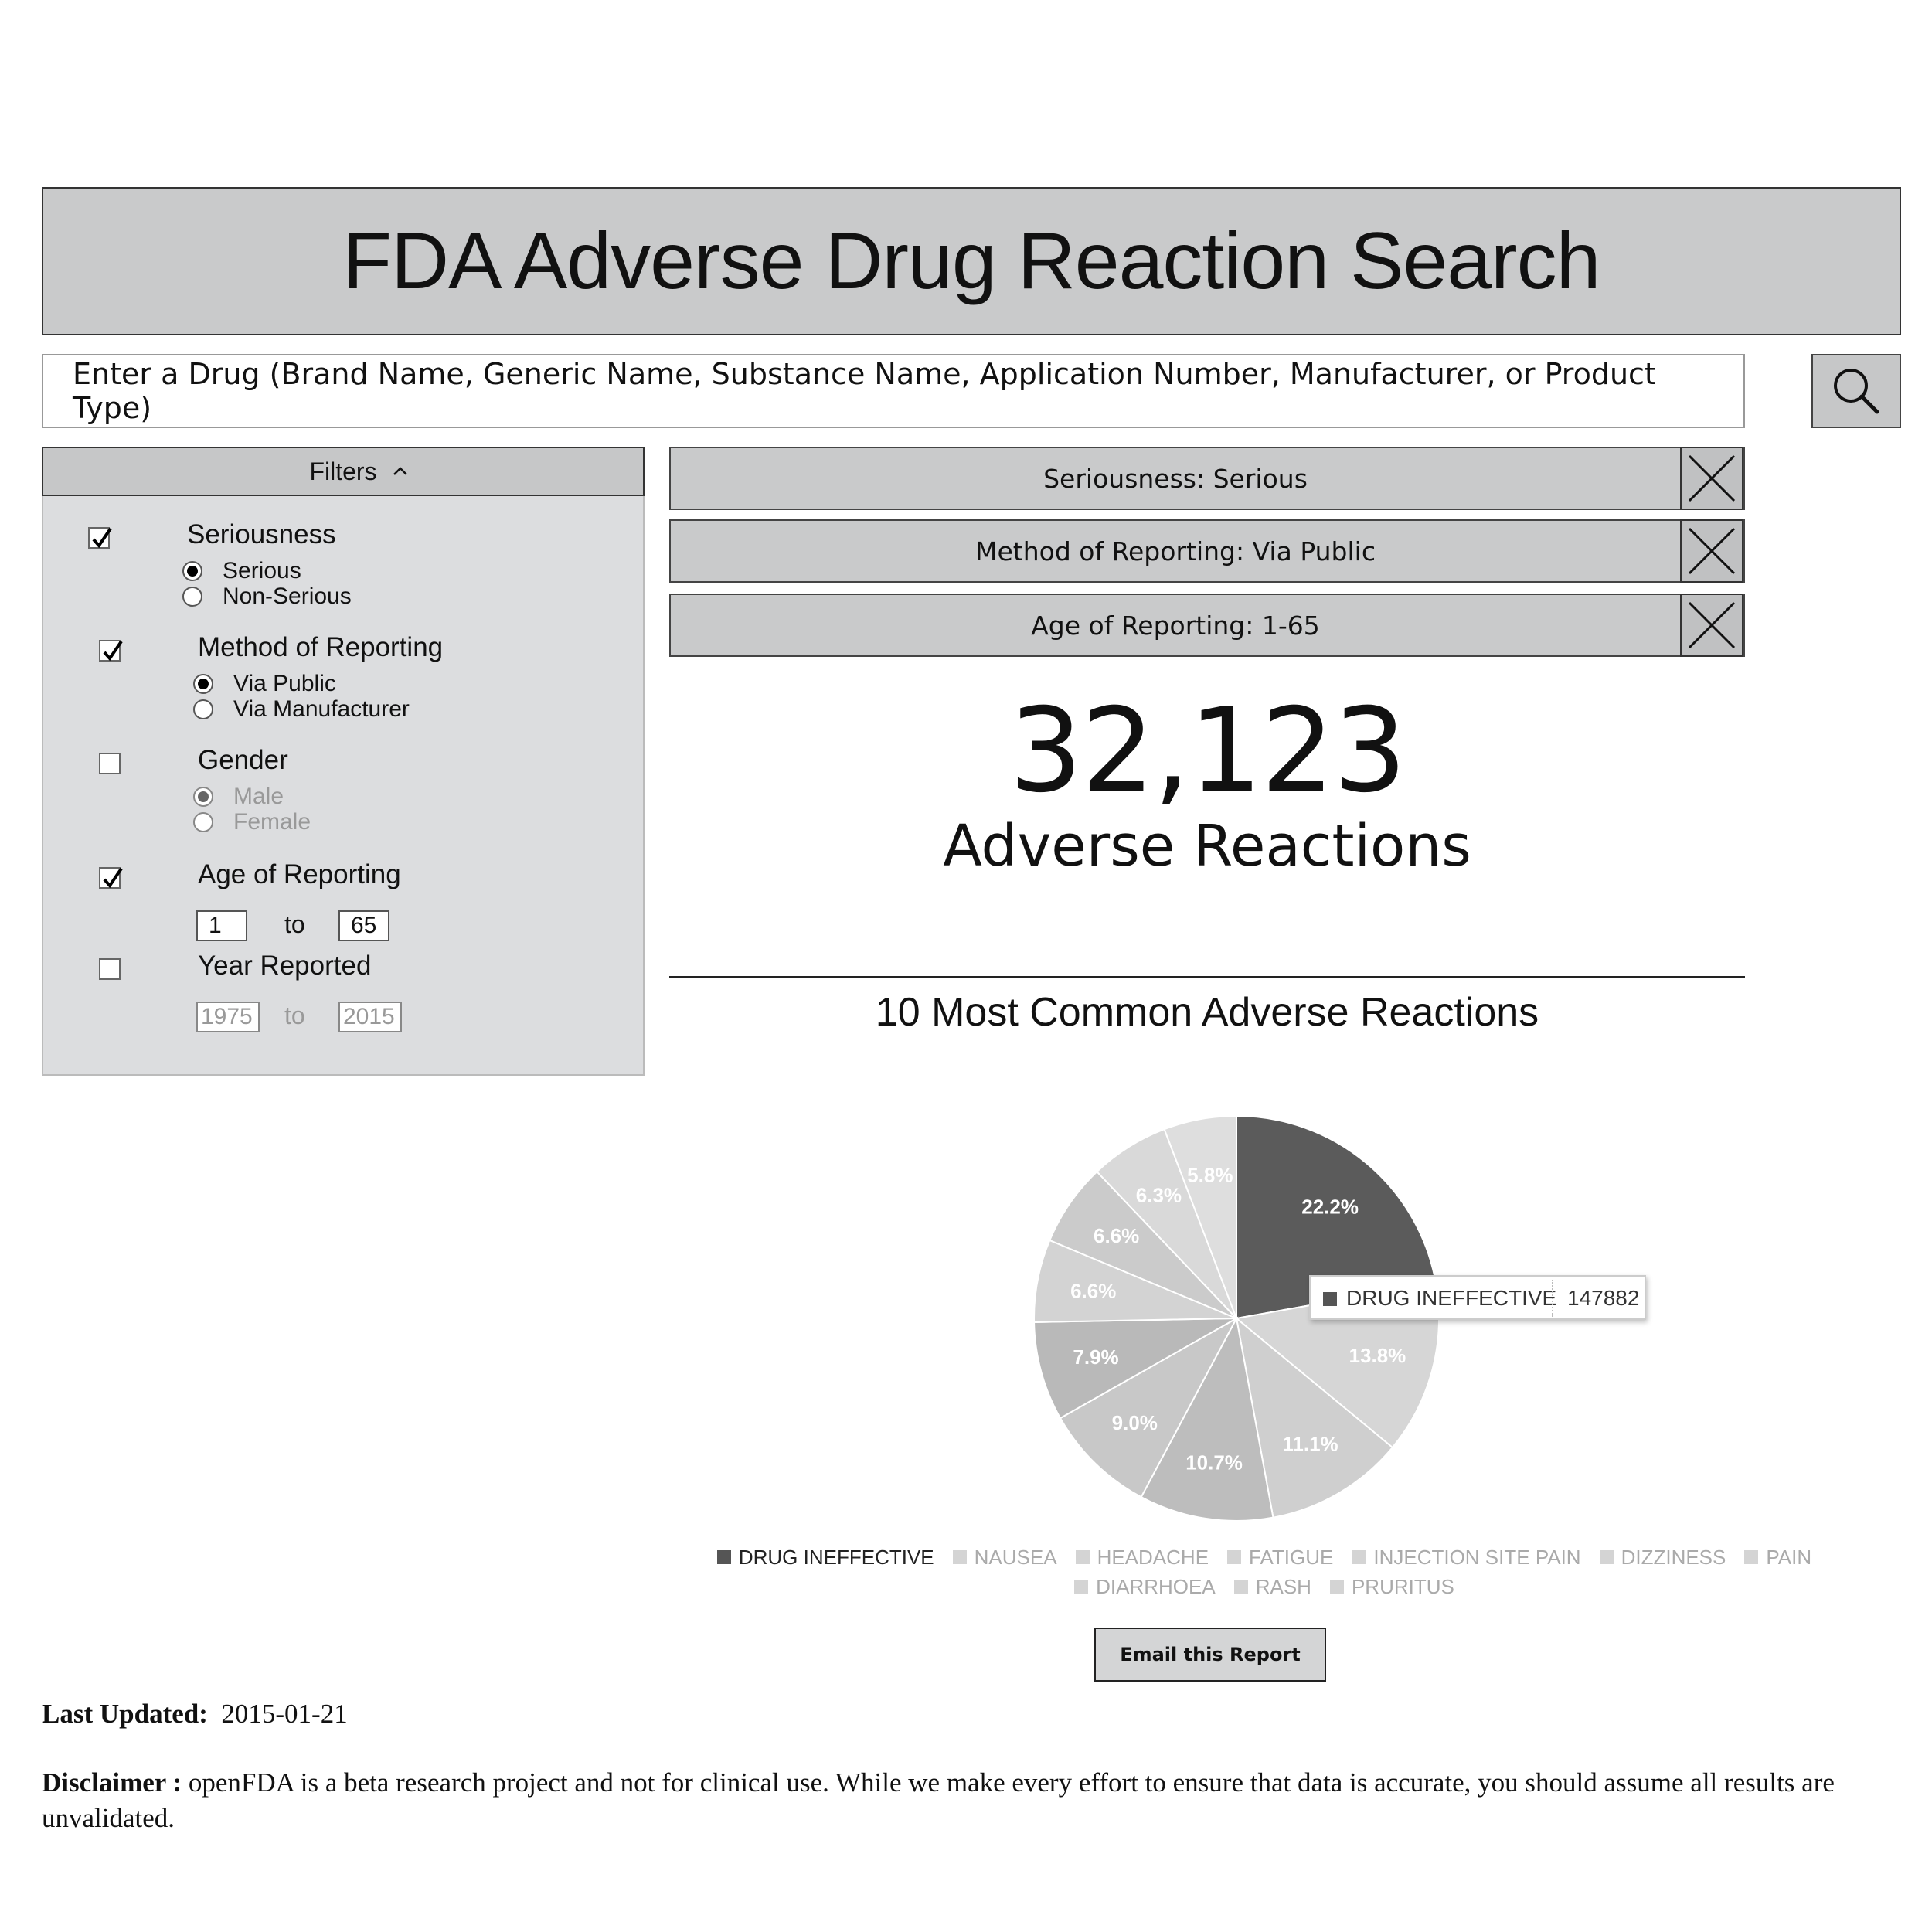 Image resolution: width=1932 pixels, height=1932 pixels. I want to click on legend-label: FATIGUE, so click(1291, 1558).